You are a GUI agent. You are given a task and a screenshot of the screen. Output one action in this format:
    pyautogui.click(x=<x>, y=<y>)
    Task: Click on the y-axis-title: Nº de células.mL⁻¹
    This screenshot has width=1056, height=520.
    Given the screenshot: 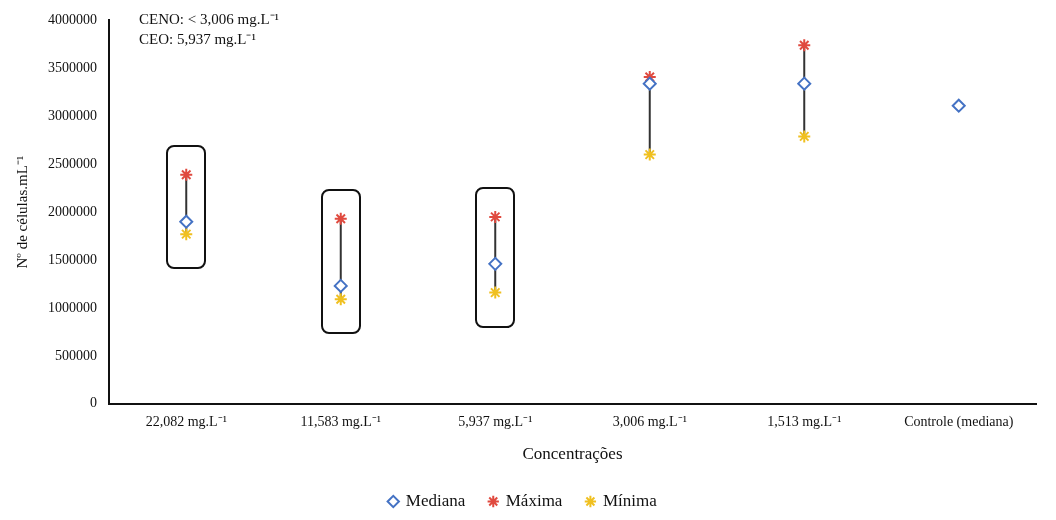 What is the action you would take?
    pyautogui.click(x=21, y=212)
    